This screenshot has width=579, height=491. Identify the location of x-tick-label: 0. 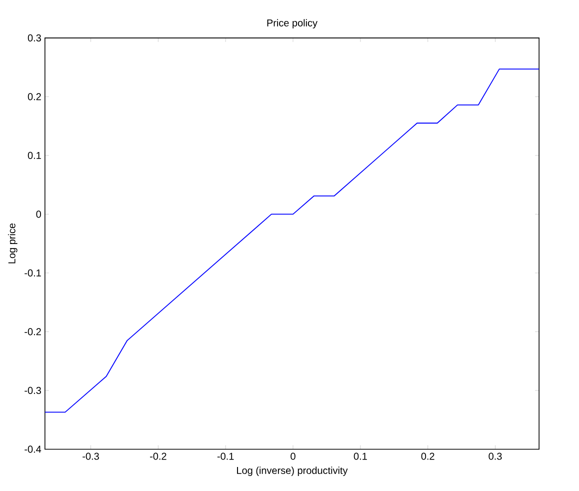
(293, 456).